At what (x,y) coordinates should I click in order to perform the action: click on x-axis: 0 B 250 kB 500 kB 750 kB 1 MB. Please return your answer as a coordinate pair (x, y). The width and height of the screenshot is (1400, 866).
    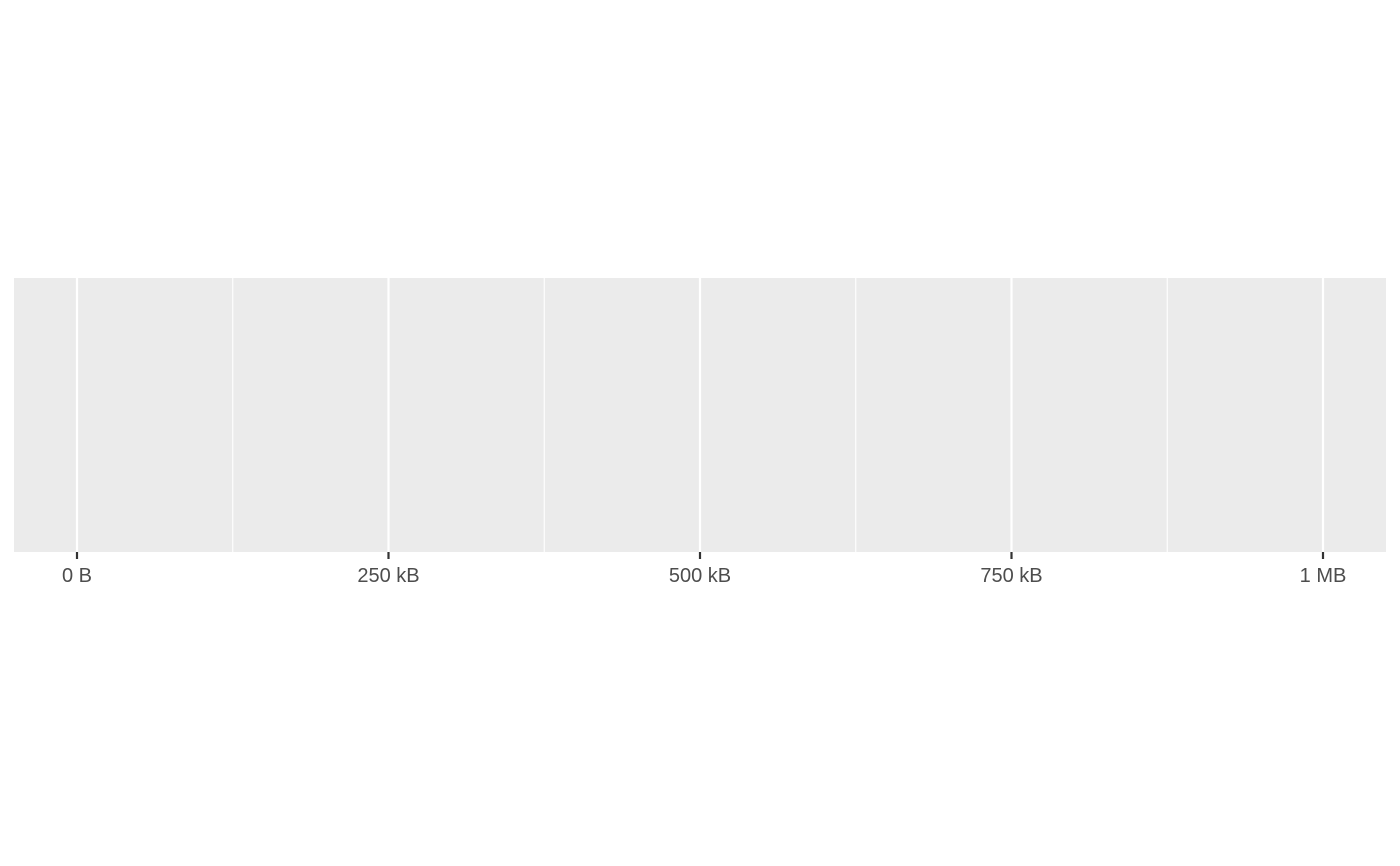
    Looking at the image, I should click on (704, 569).